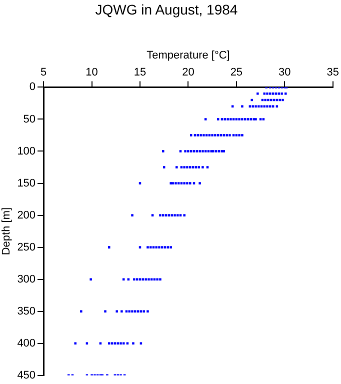 This screenshot has height=384, width=341. Describe the element at coordinates (26, 279) in the screenshot. I see `y-tick-label: 300` at that location.